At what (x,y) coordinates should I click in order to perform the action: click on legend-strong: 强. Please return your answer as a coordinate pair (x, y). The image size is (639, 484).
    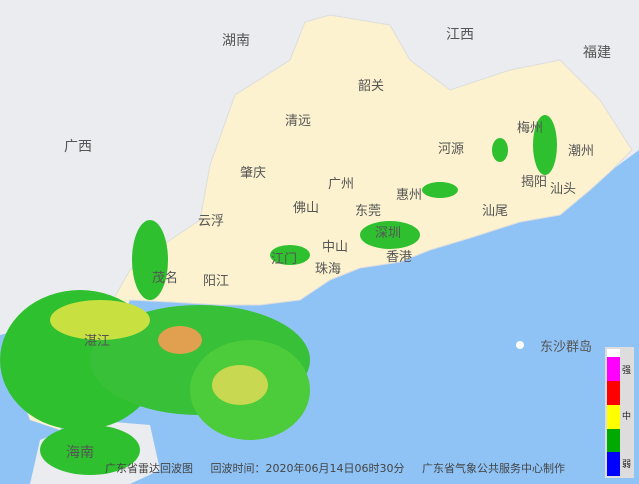
    Looking at the image, I should click on (627, 371).